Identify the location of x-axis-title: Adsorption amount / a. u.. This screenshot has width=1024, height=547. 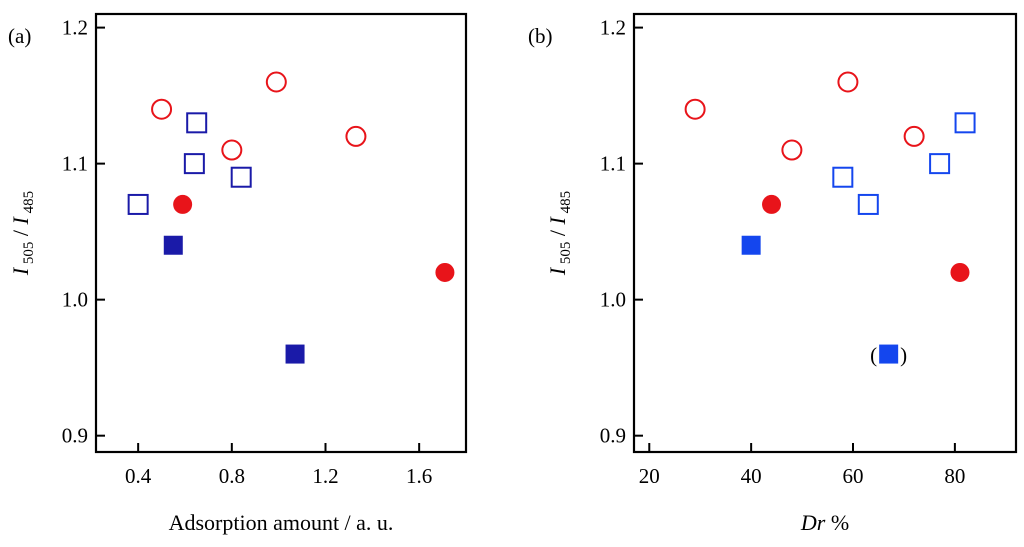
(281, 522).